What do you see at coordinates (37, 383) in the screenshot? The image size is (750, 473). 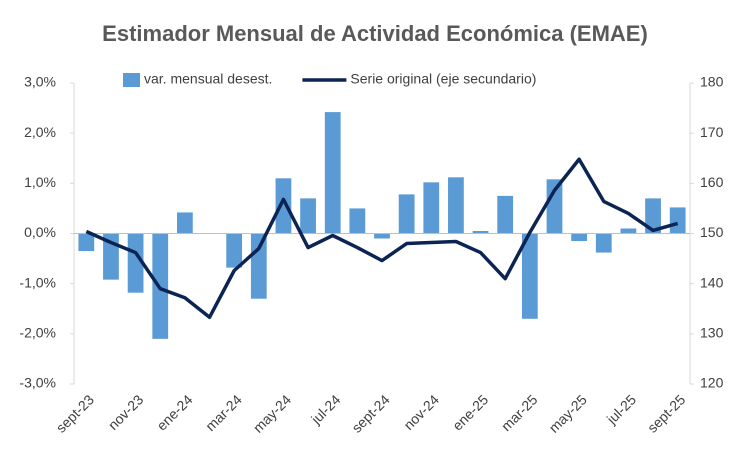 I see `y-tick-label: -3,0%` at bounding box center [37, 383].